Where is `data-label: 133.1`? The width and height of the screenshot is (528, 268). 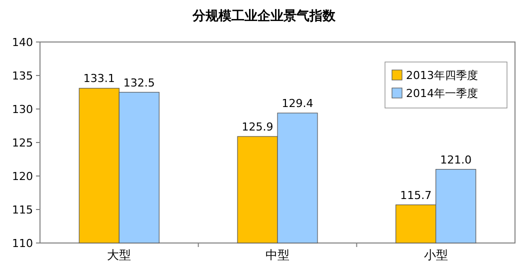 data-label: 133.1 is located at coordinates (99, 79).